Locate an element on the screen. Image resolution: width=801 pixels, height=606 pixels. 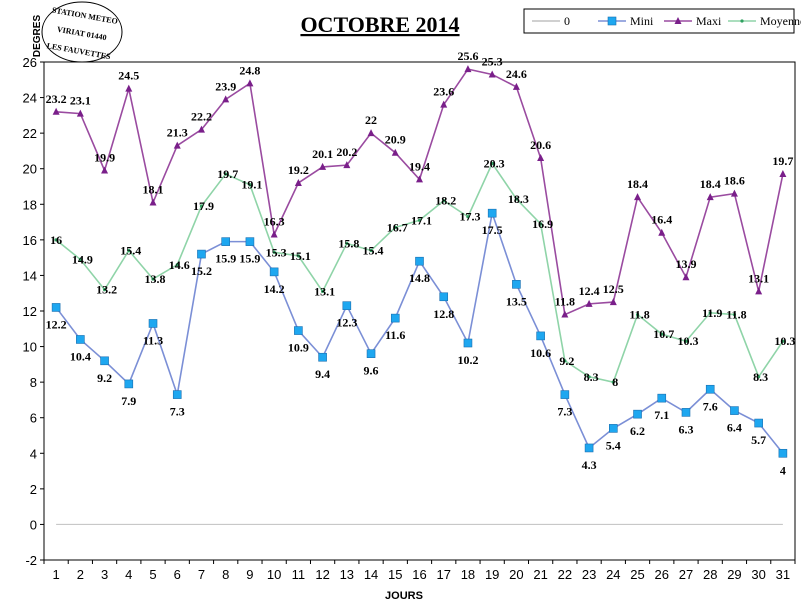
x-tick-label: 12 is located at coordinates (322, 574).